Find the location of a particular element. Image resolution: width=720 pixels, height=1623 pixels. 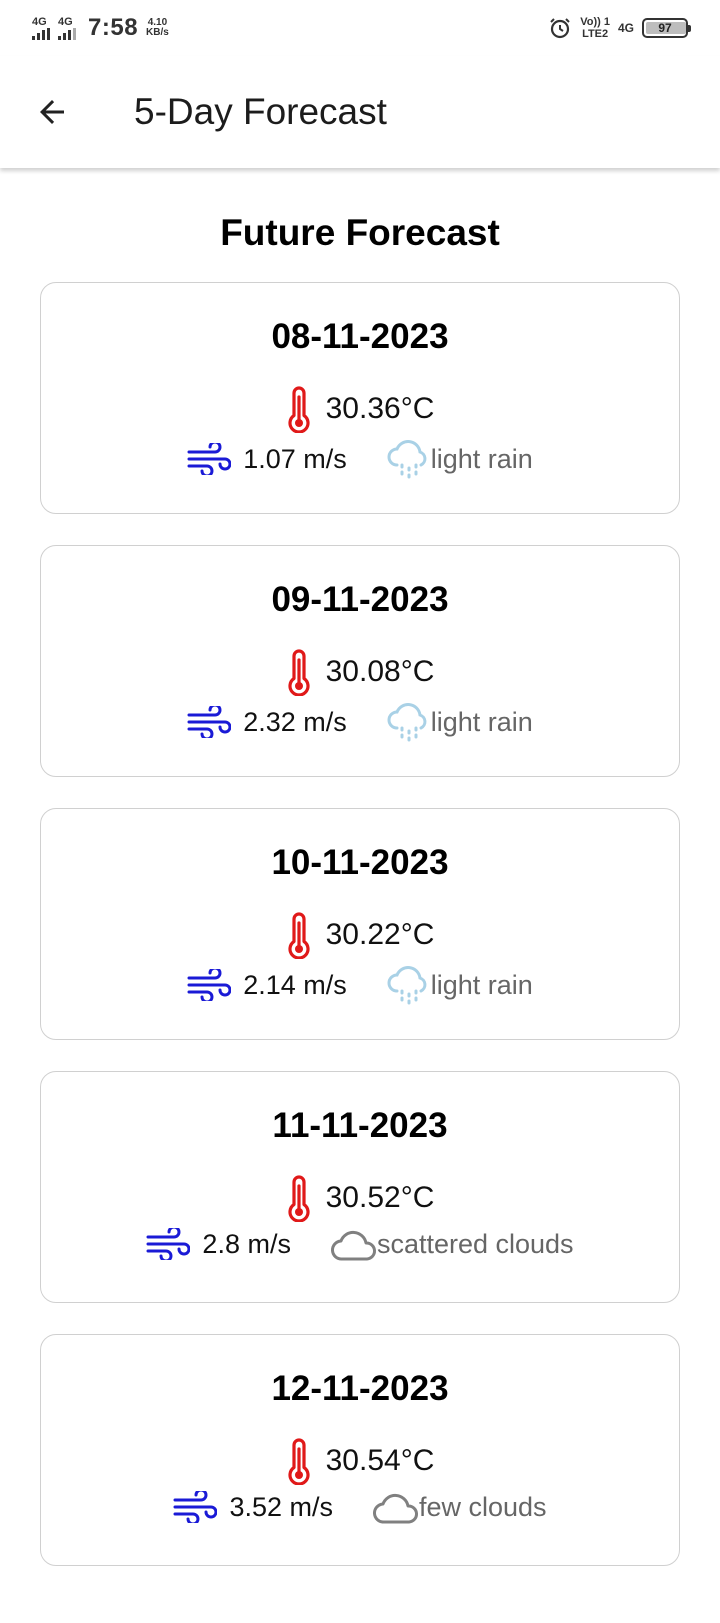

temperature-value: 30.22°C is located at coordinates (380, 934).